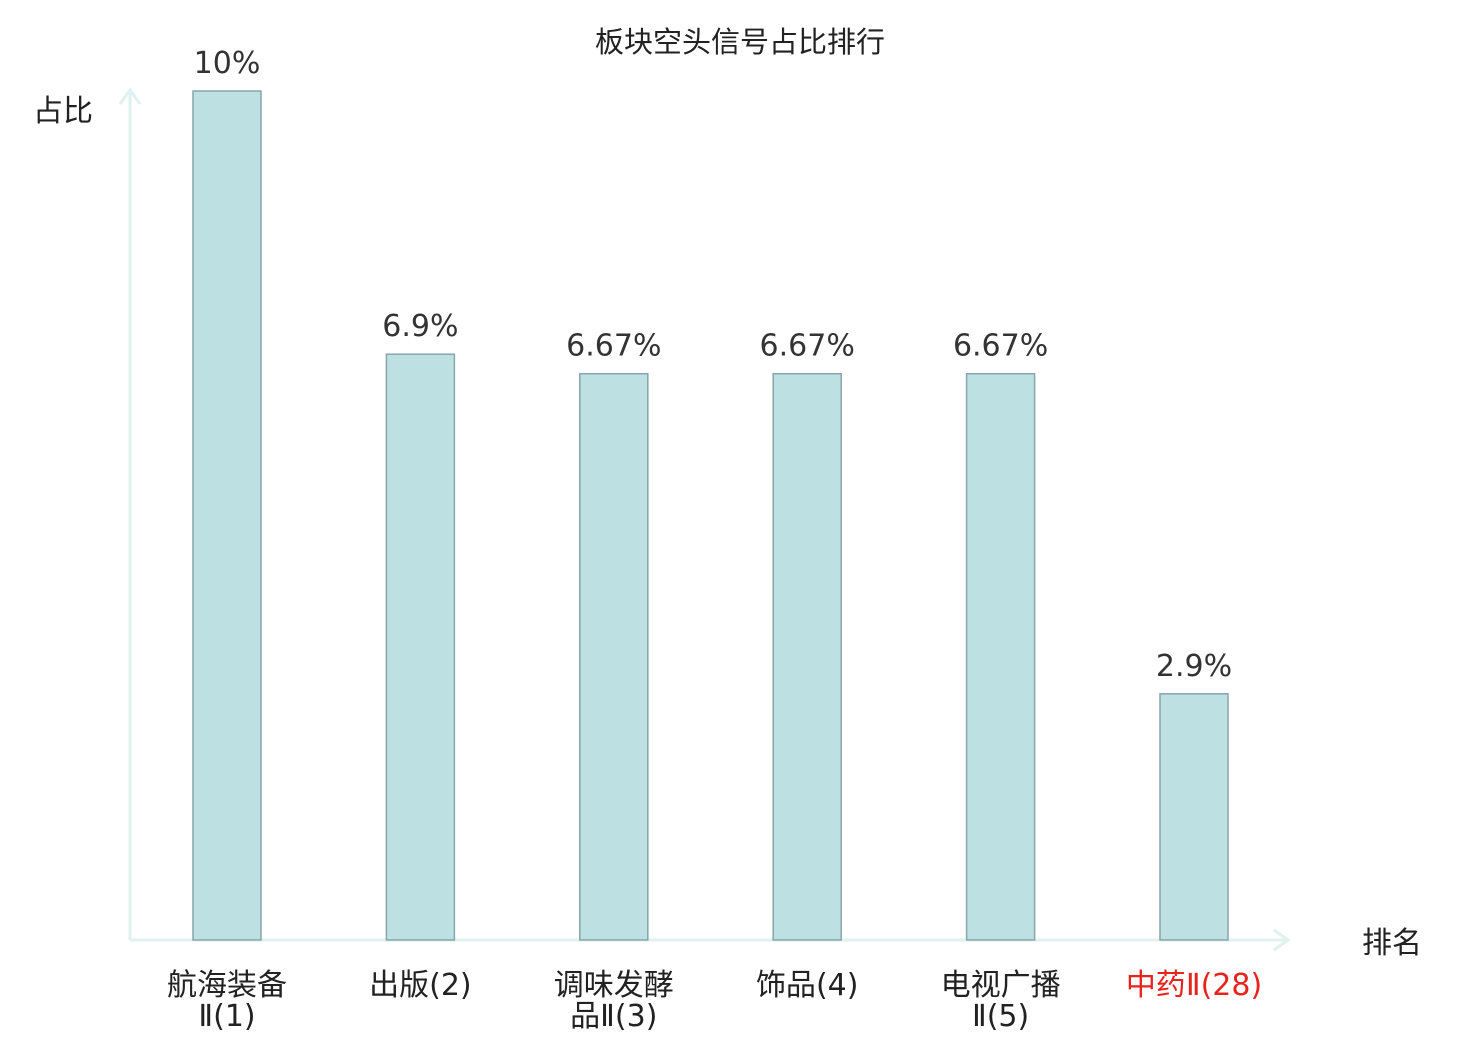 The width and height of the screenshot is (1480, 1040). I want to click on category-label: 电视广播, so click(1001, 985).